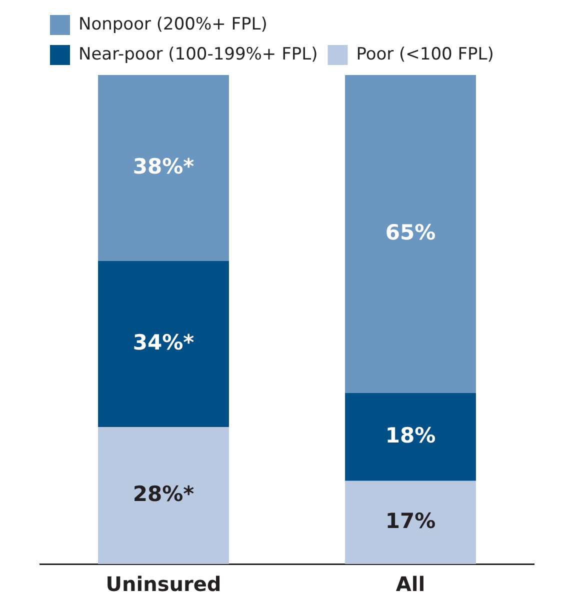 This screenshot has width=574, height=613. What do you see at coordinates (164, 584) in the screenshot?
I see `x-tick-label: Uninsured` at bounding box center [164, 584].